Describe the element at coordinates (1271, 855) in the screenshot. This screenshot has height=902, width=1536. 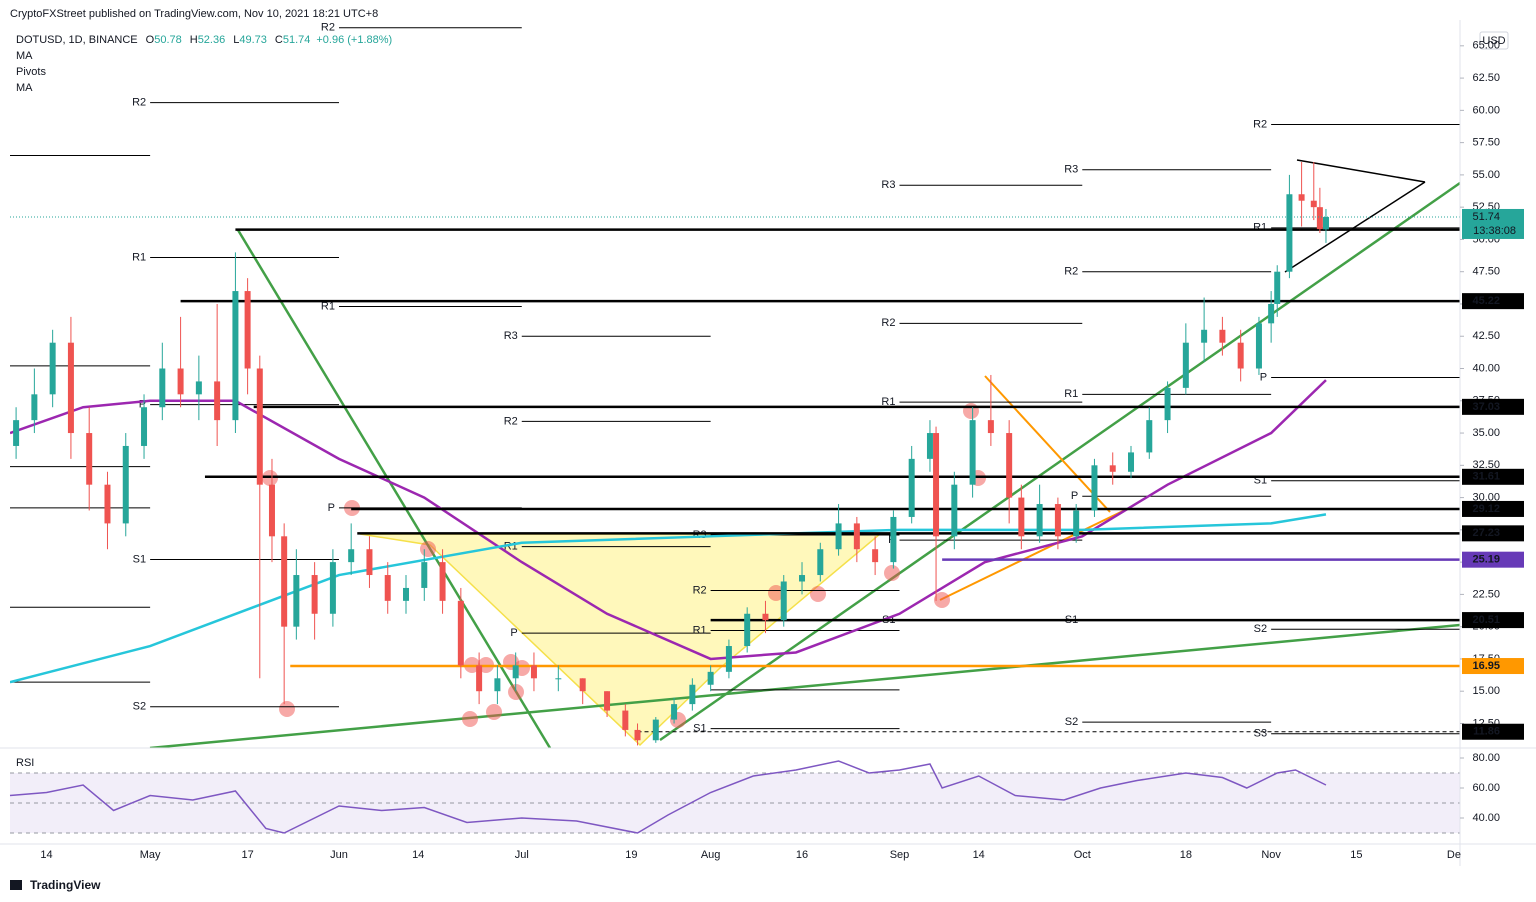
I see `x-tick-label: Nov` at that location.